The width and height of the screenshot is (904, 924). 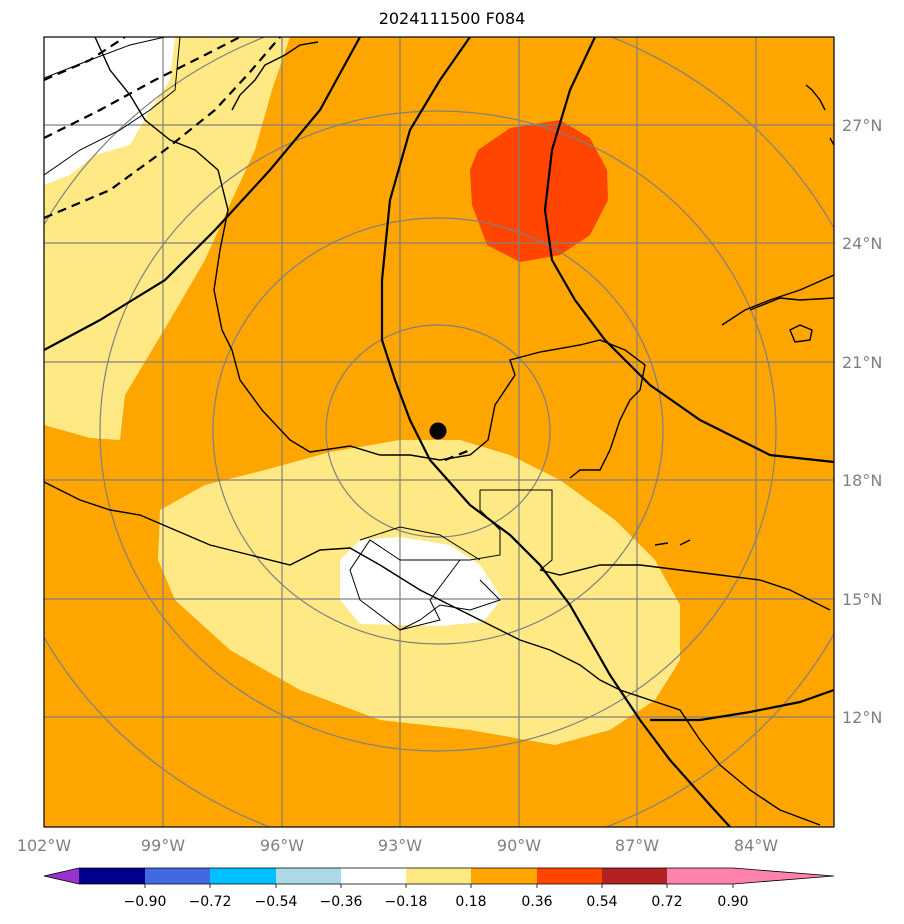 I want to click on colorbar-tick-label: −0.54, so click(x=276, y=902).